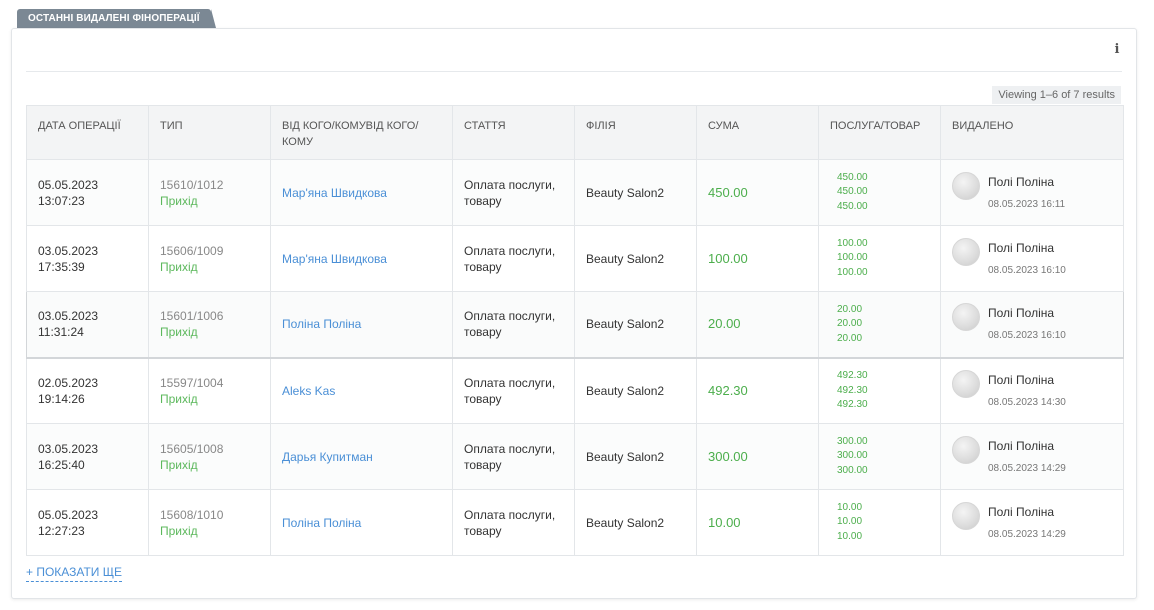  Describe the element at coordinates (61, 398) in the screenshot. I see `operation-time: 19:14:26` at that location.